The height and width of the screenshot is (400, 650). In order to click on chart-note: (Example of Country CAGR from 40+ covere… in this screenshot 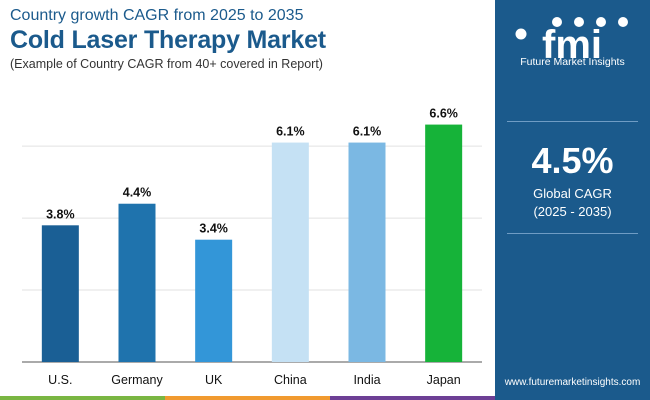, I will do `click(166, 64)`.